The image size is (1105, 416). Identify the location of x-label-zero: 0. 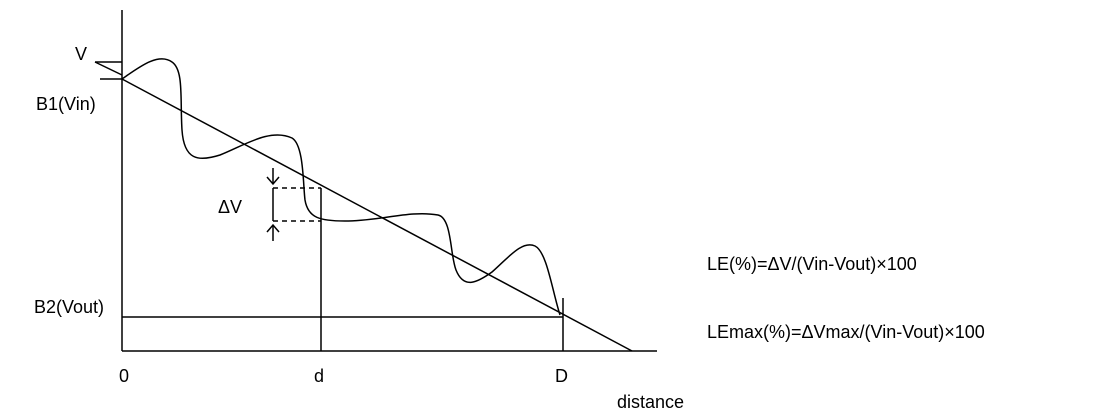
(124, 376).